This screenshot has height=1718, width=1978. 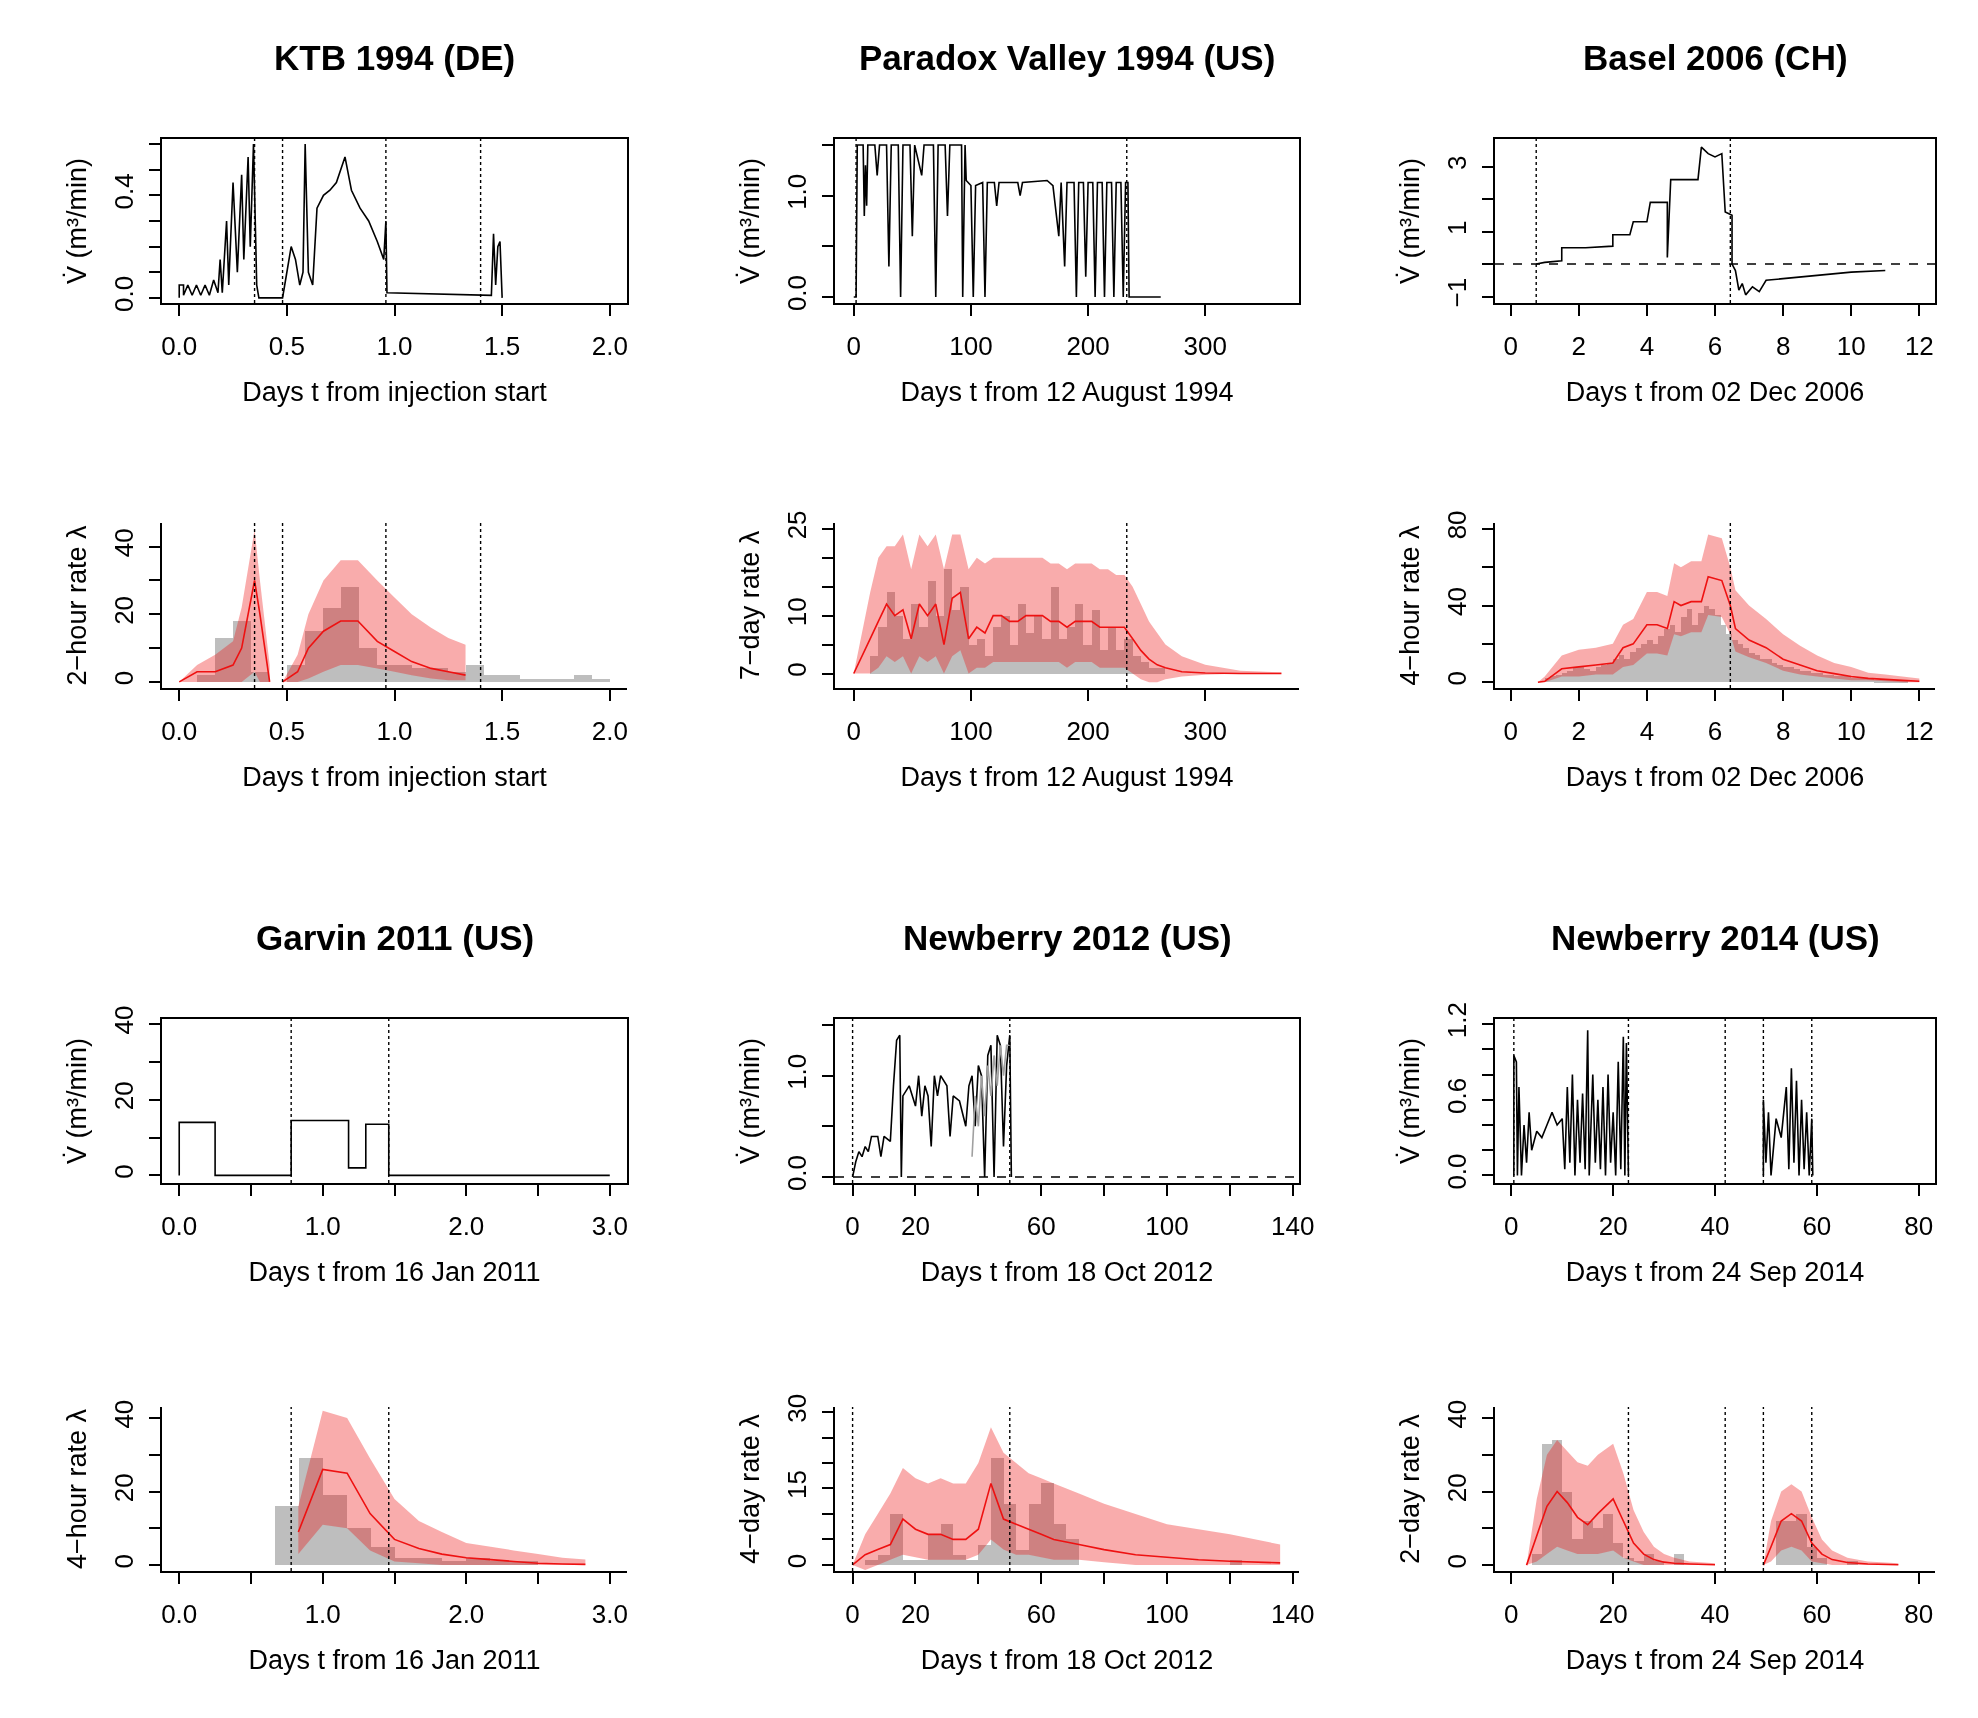 What do you see at coordinates (1783, 345) in the screenshot?
I see `x-tick-label: 8` at bounding box center [1783, 345].